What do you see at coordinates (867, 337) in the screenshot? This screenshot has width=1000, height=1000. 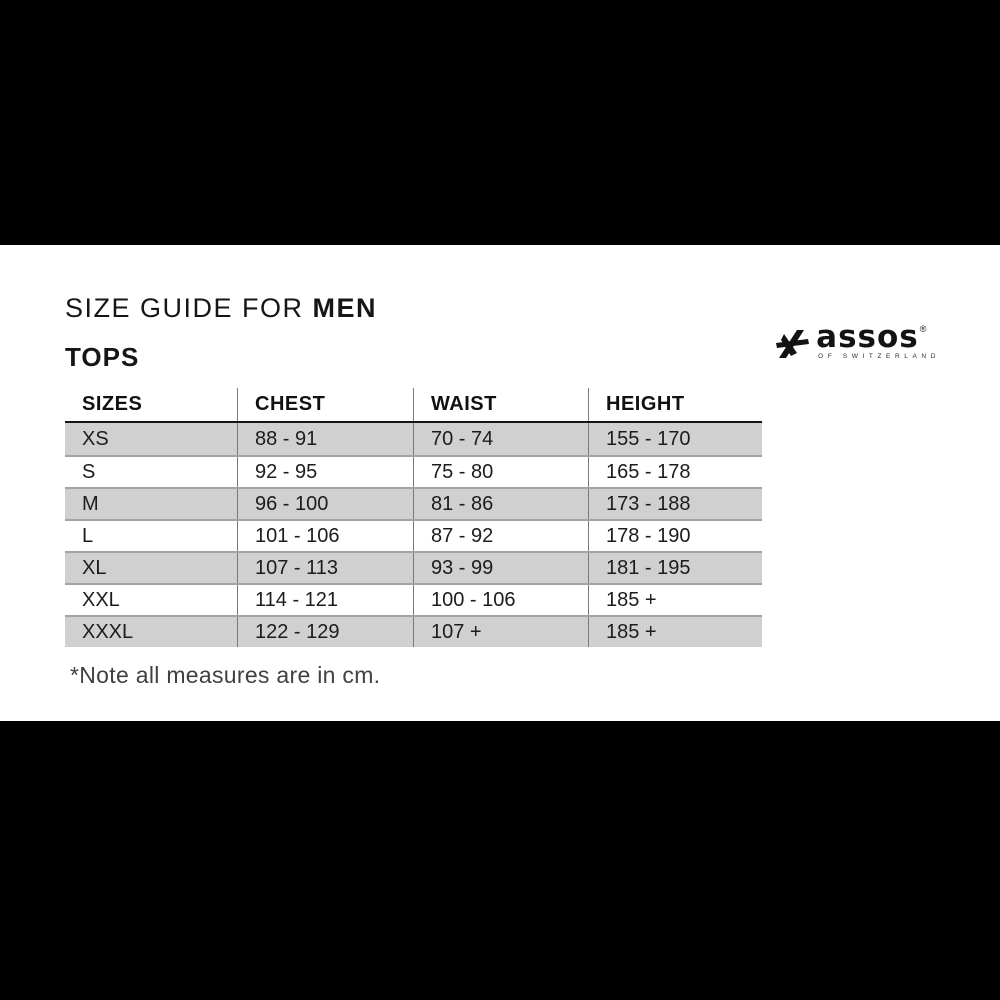 I see `assos-wordmark: assos` at bounding box center [867, 337].